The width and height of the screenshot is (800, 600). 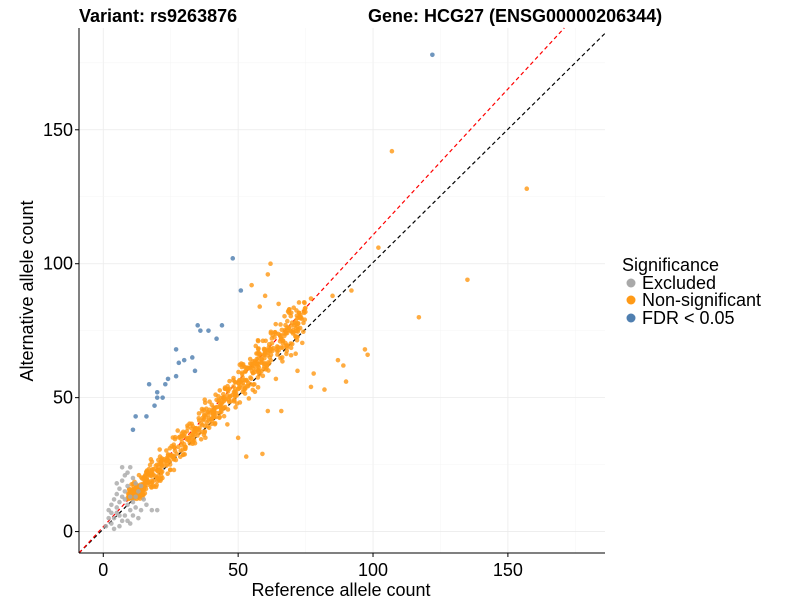 What do you see at coordinates (68, 532) in the screenshot?
I see `y-tick-label: 0` at bounding box center [68, 532].